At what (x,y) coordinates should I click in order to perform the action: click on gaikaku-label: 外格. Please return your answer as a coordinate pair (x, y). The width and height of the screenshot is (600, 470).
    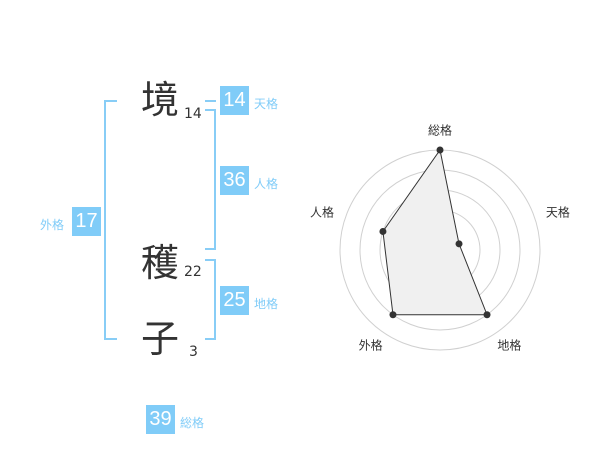
    Looking at the image, I should click on (52, 225).